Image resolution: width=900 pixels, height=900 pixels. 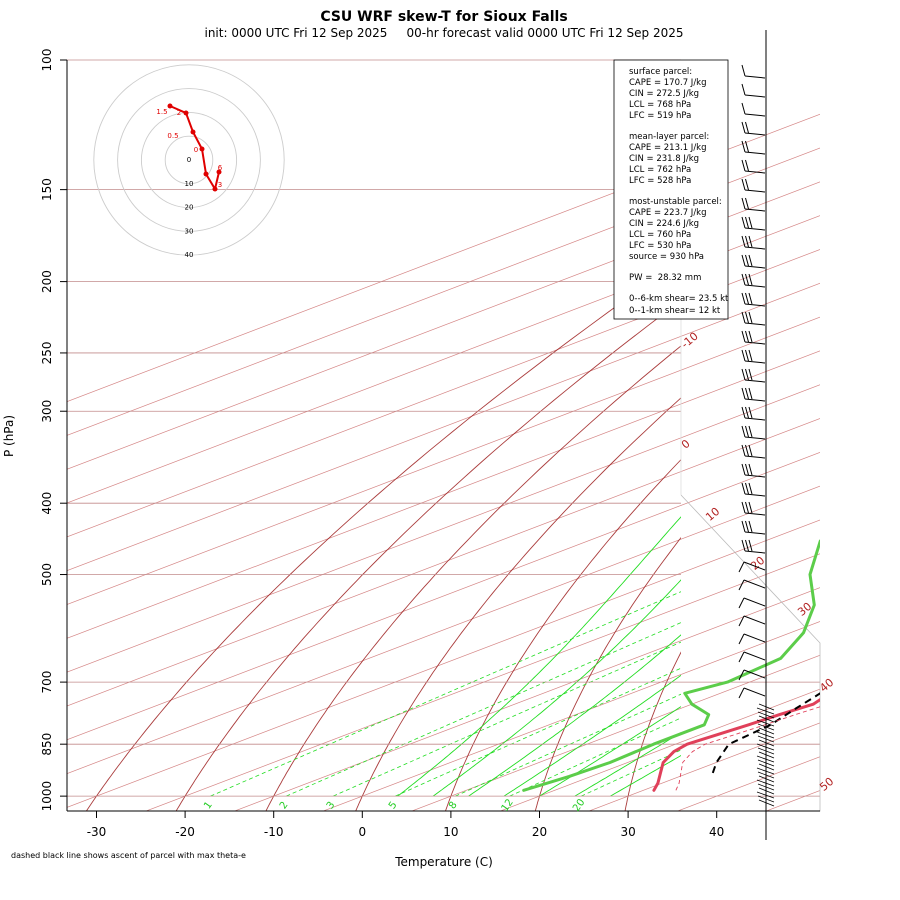 I want to click on hodograph-ring, so click(x=189, y=160).